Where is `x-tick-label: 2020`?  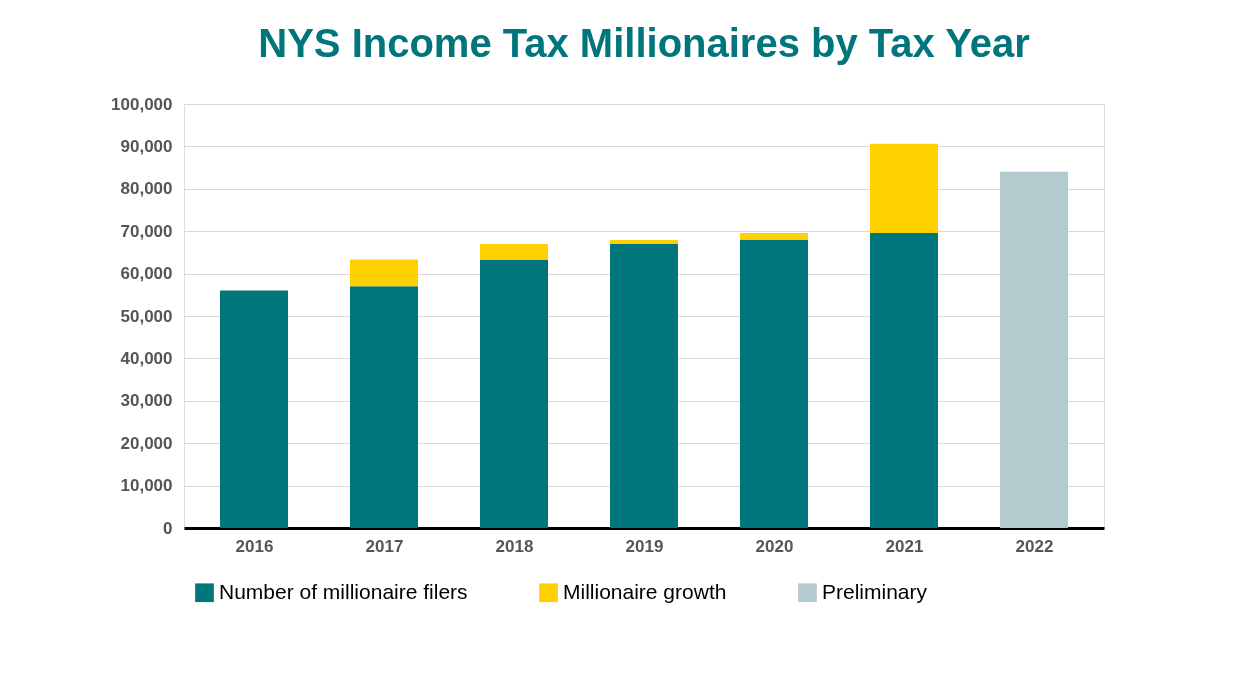
x-tick-label: 2020 is located at coordinates (774, 546).